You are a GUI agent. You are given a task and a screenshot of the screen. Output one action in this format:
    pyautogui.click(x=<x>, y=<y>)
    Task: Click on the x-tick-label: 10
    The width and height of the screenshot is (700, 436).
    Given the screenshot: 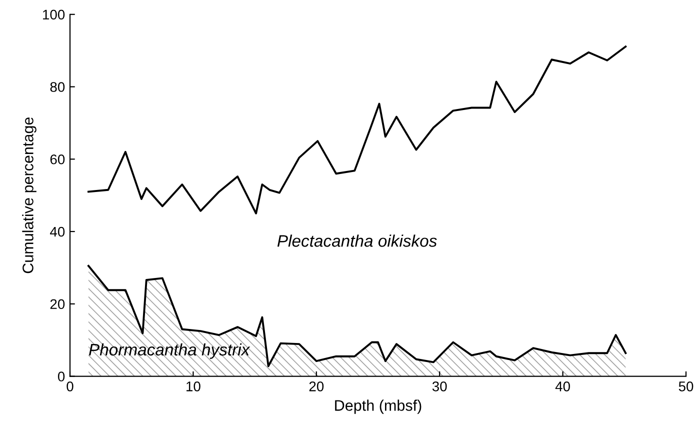 What is the action you would take?
    pyautogui.click(x=193, y=386)
    